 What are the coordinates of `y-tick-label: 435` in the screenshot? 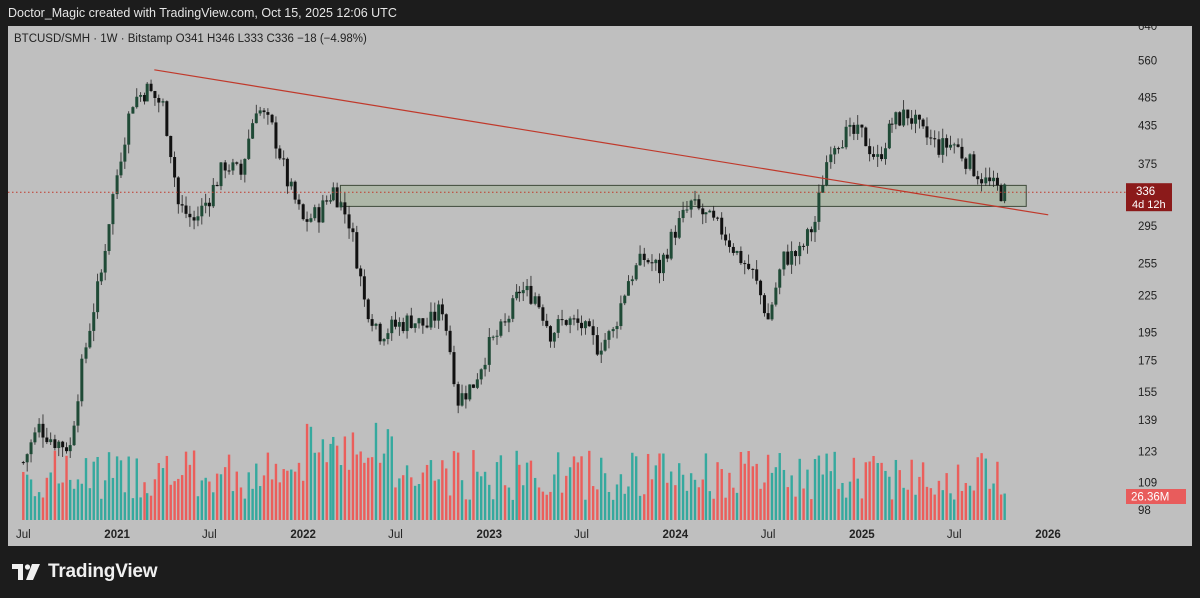 It's located at (1147, 127).